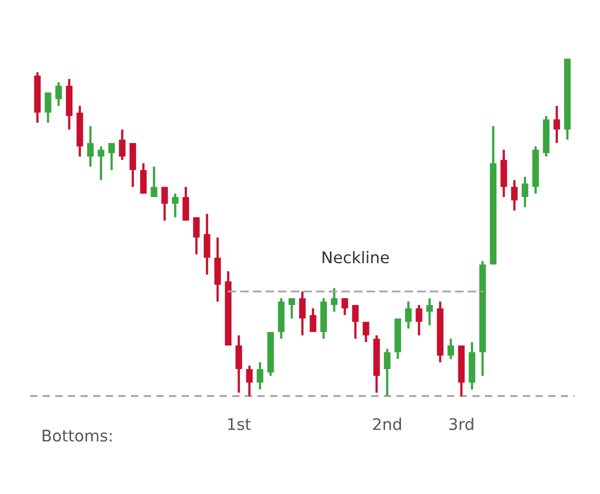 Image resolution: width=600 pixels, height=494 pixels. What do you see at coordinates (355, 257) in the screenshot?
I see `series-label: Neckline` at bounding box center [355, 257].